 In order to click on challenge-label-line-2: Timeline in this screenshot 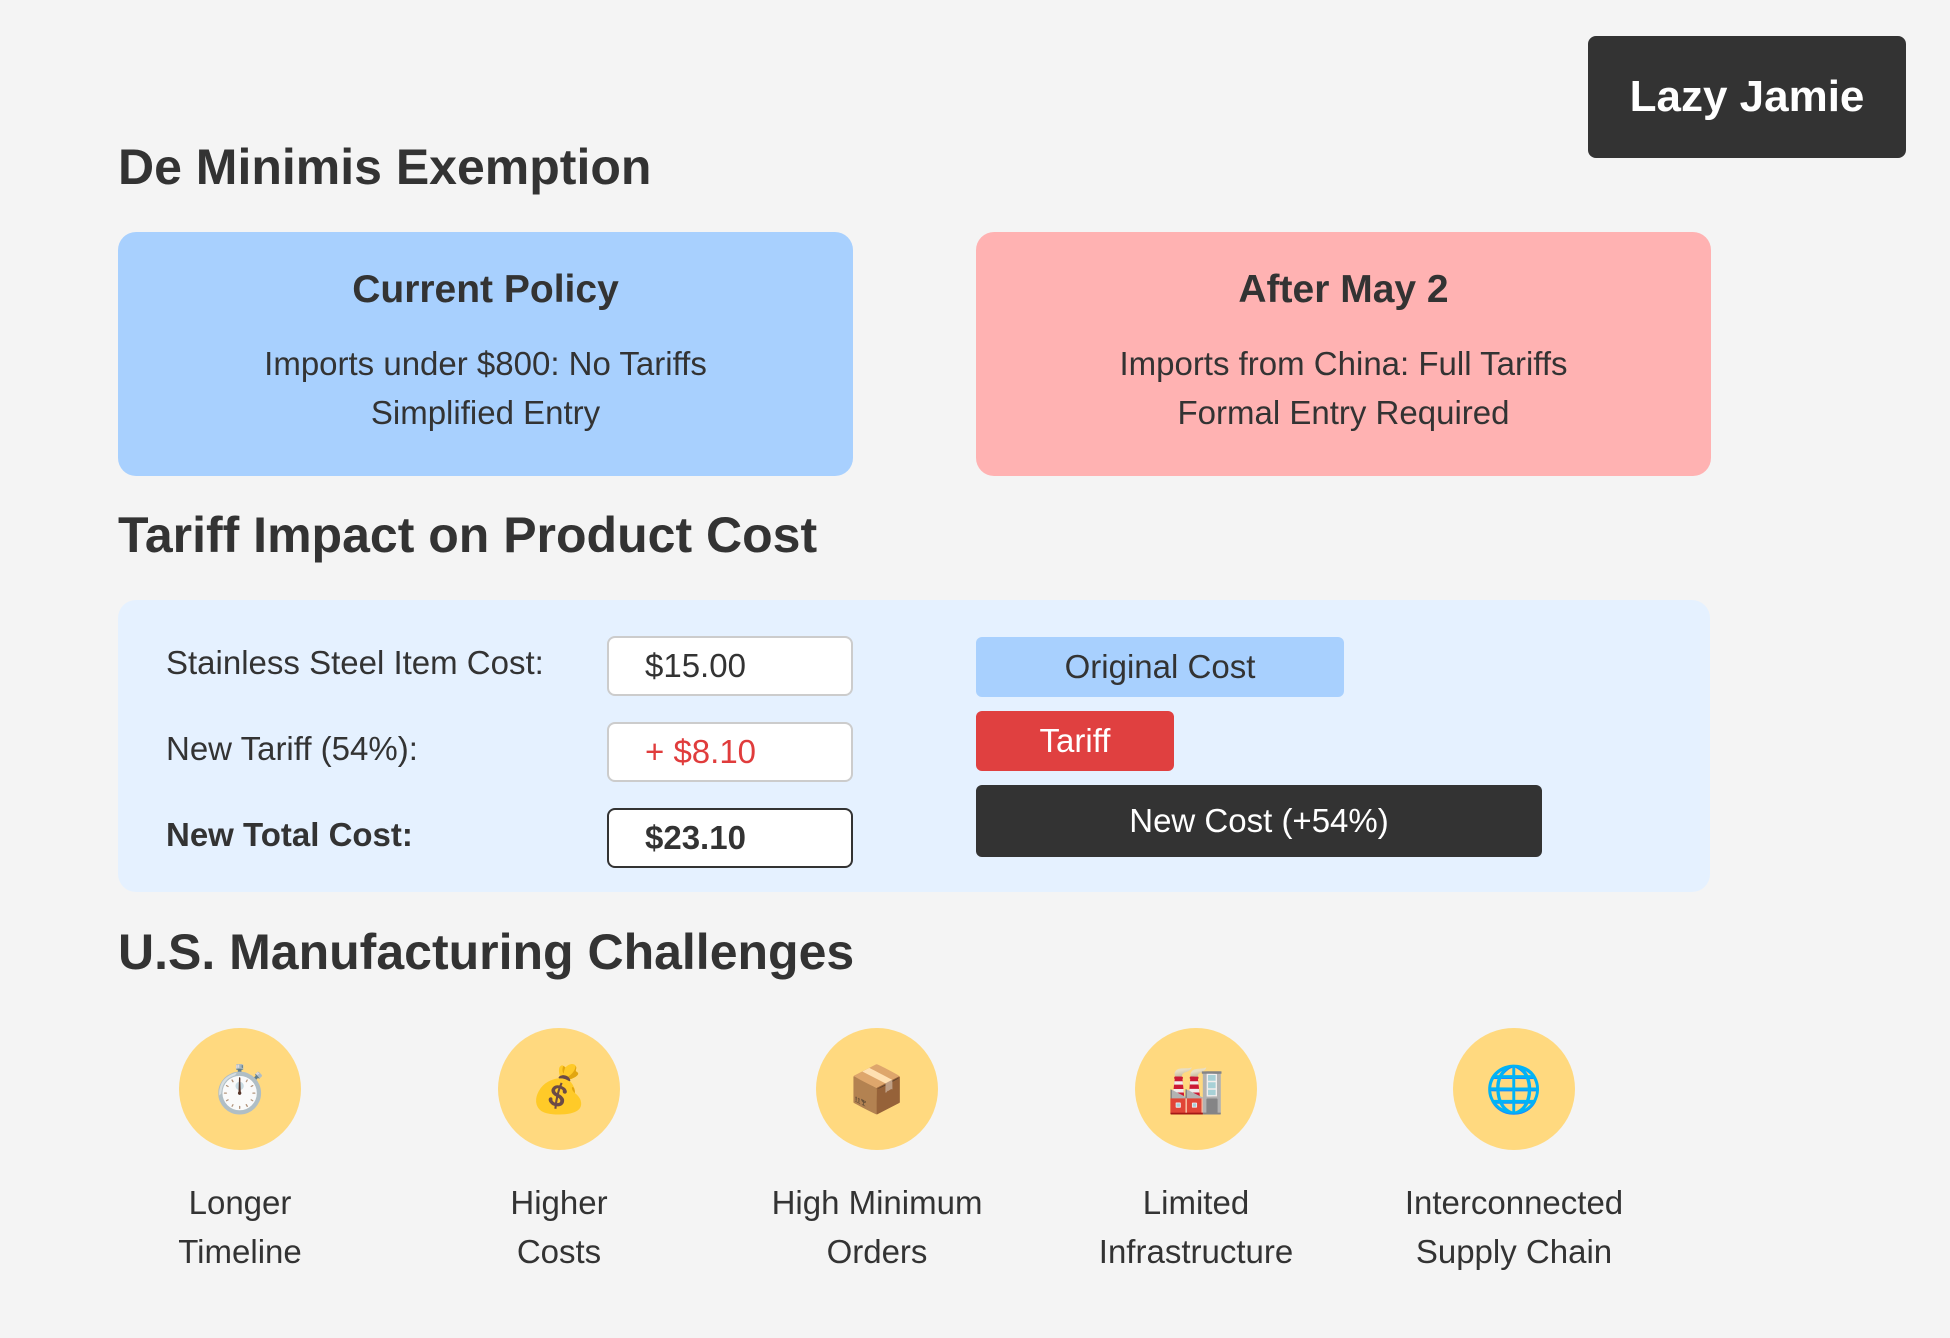, I will do `click(240, 1251)`.